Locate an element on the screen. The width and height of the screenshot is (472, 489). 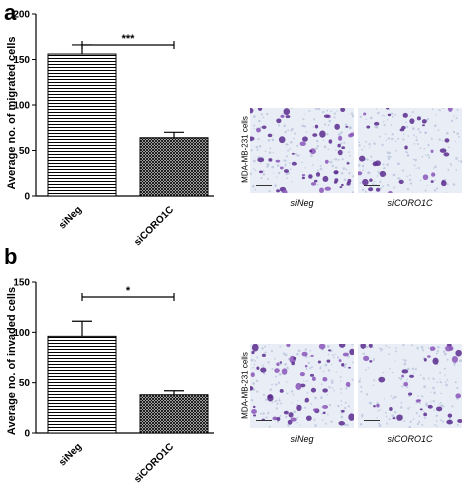
x-tick-label: siNeg is located at coordinates (70, 217).